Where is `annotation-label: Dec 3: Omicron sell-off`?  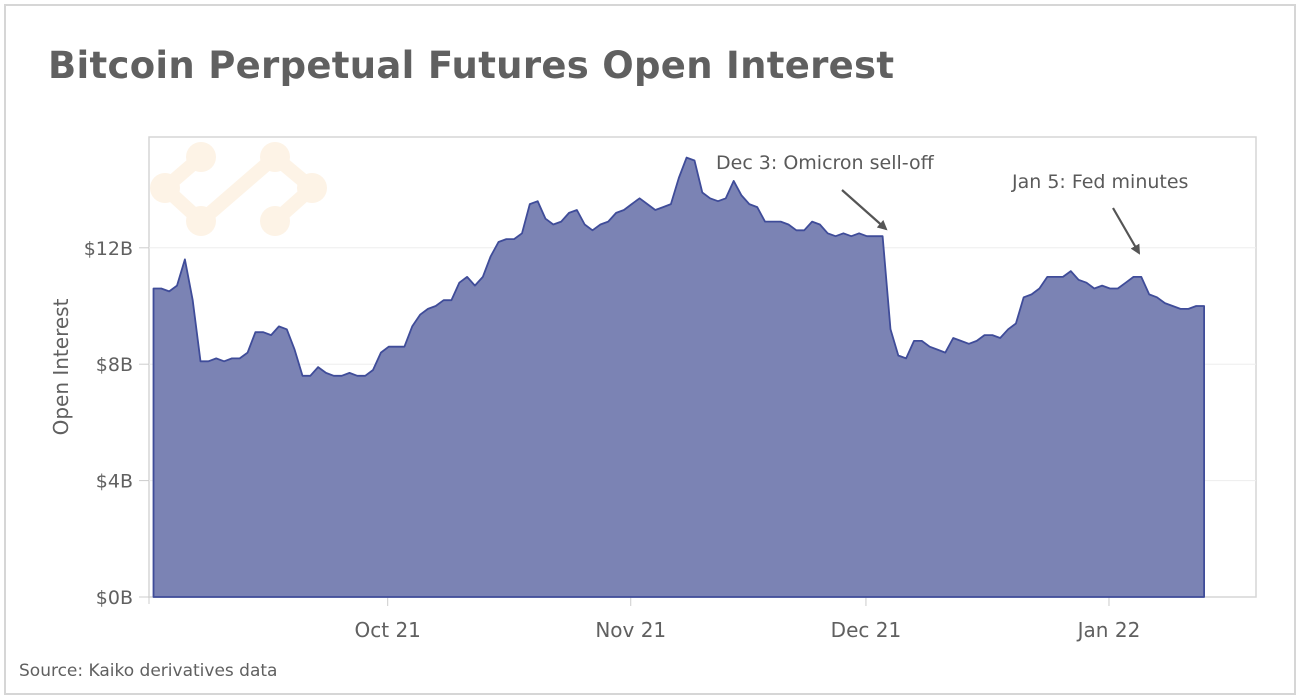 annotation-label: Dec 3: Omicron sell-off is located at coordinates (825, 163).